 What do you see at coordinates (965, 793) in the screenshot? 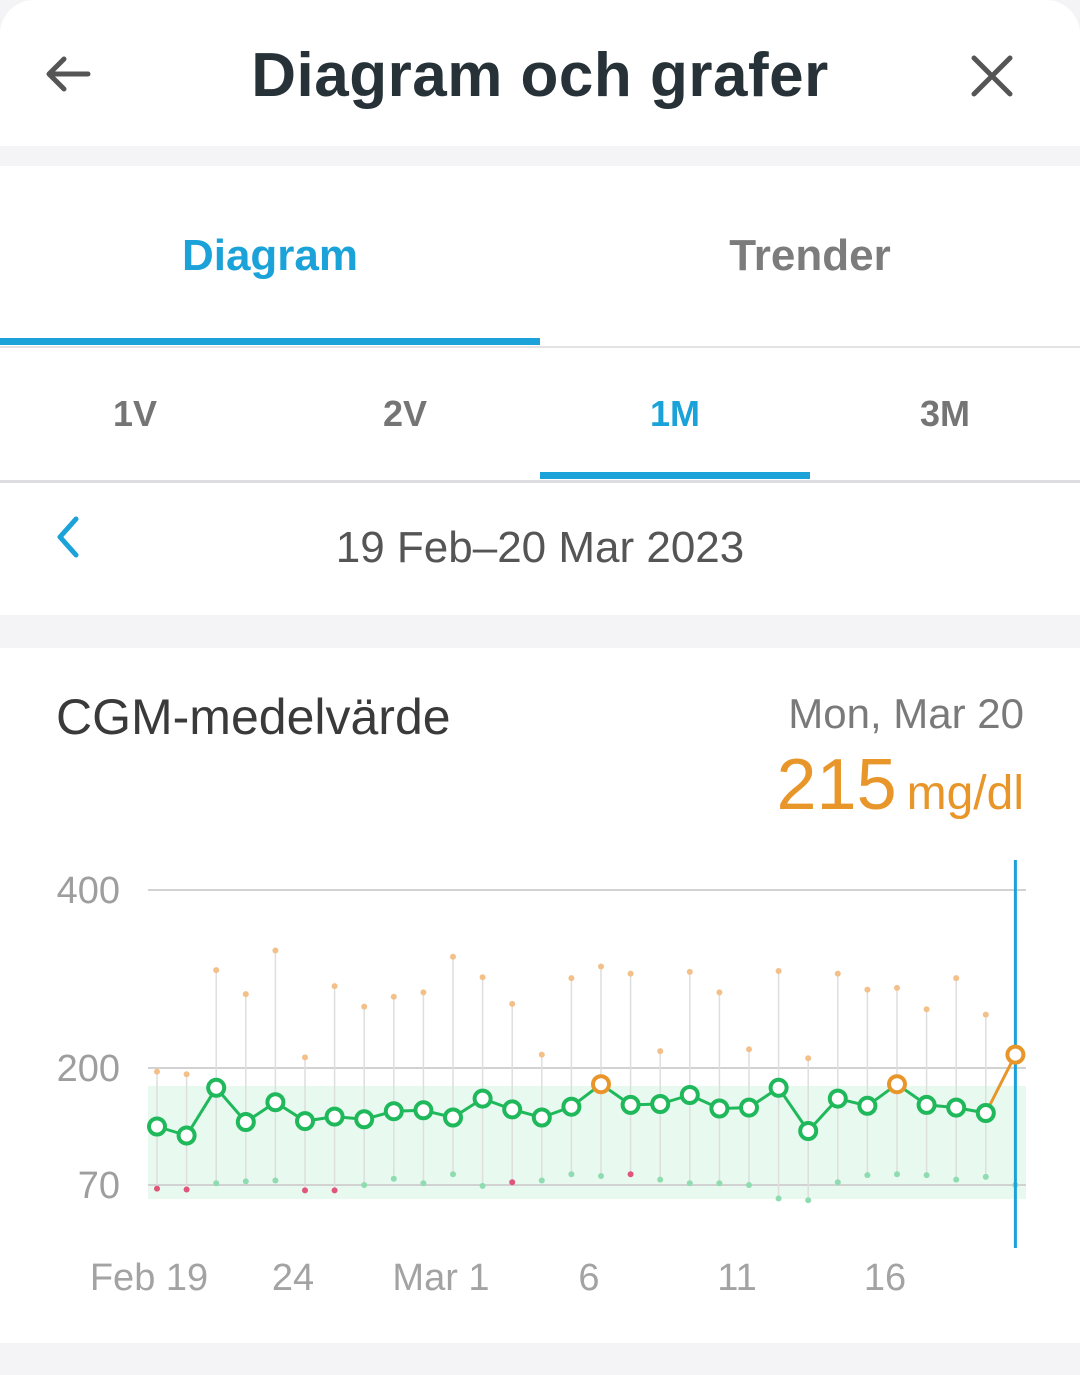
I see `selected-value-unit: mg/dl` at bounding box center [965, 793].